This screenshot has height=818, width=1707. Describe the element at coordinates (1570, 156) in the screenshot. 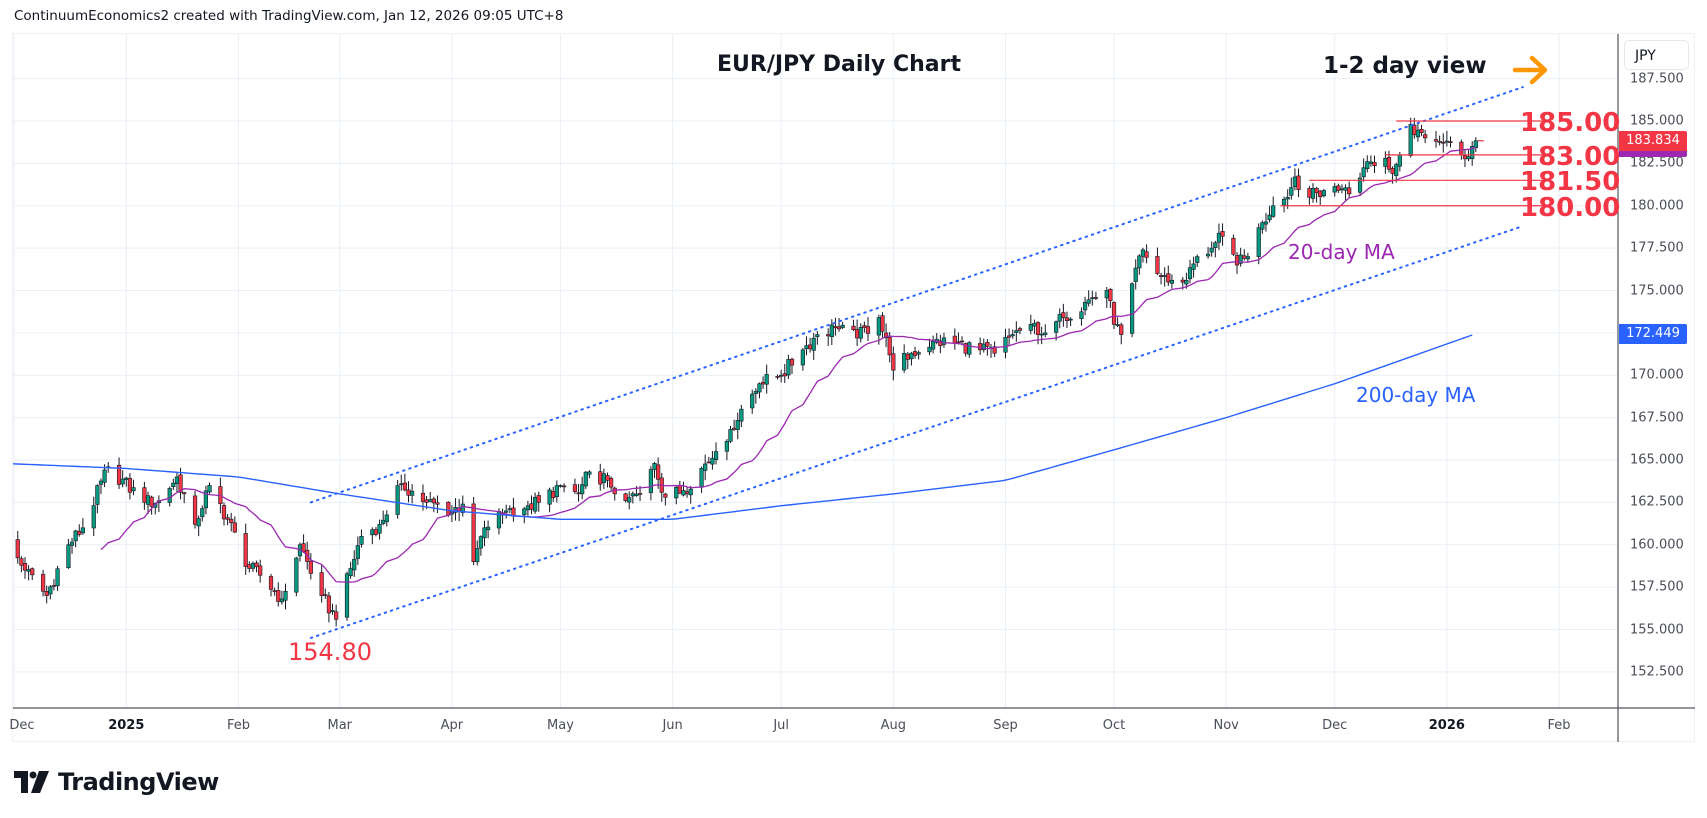

I see `level-label: 183.00` at that location.